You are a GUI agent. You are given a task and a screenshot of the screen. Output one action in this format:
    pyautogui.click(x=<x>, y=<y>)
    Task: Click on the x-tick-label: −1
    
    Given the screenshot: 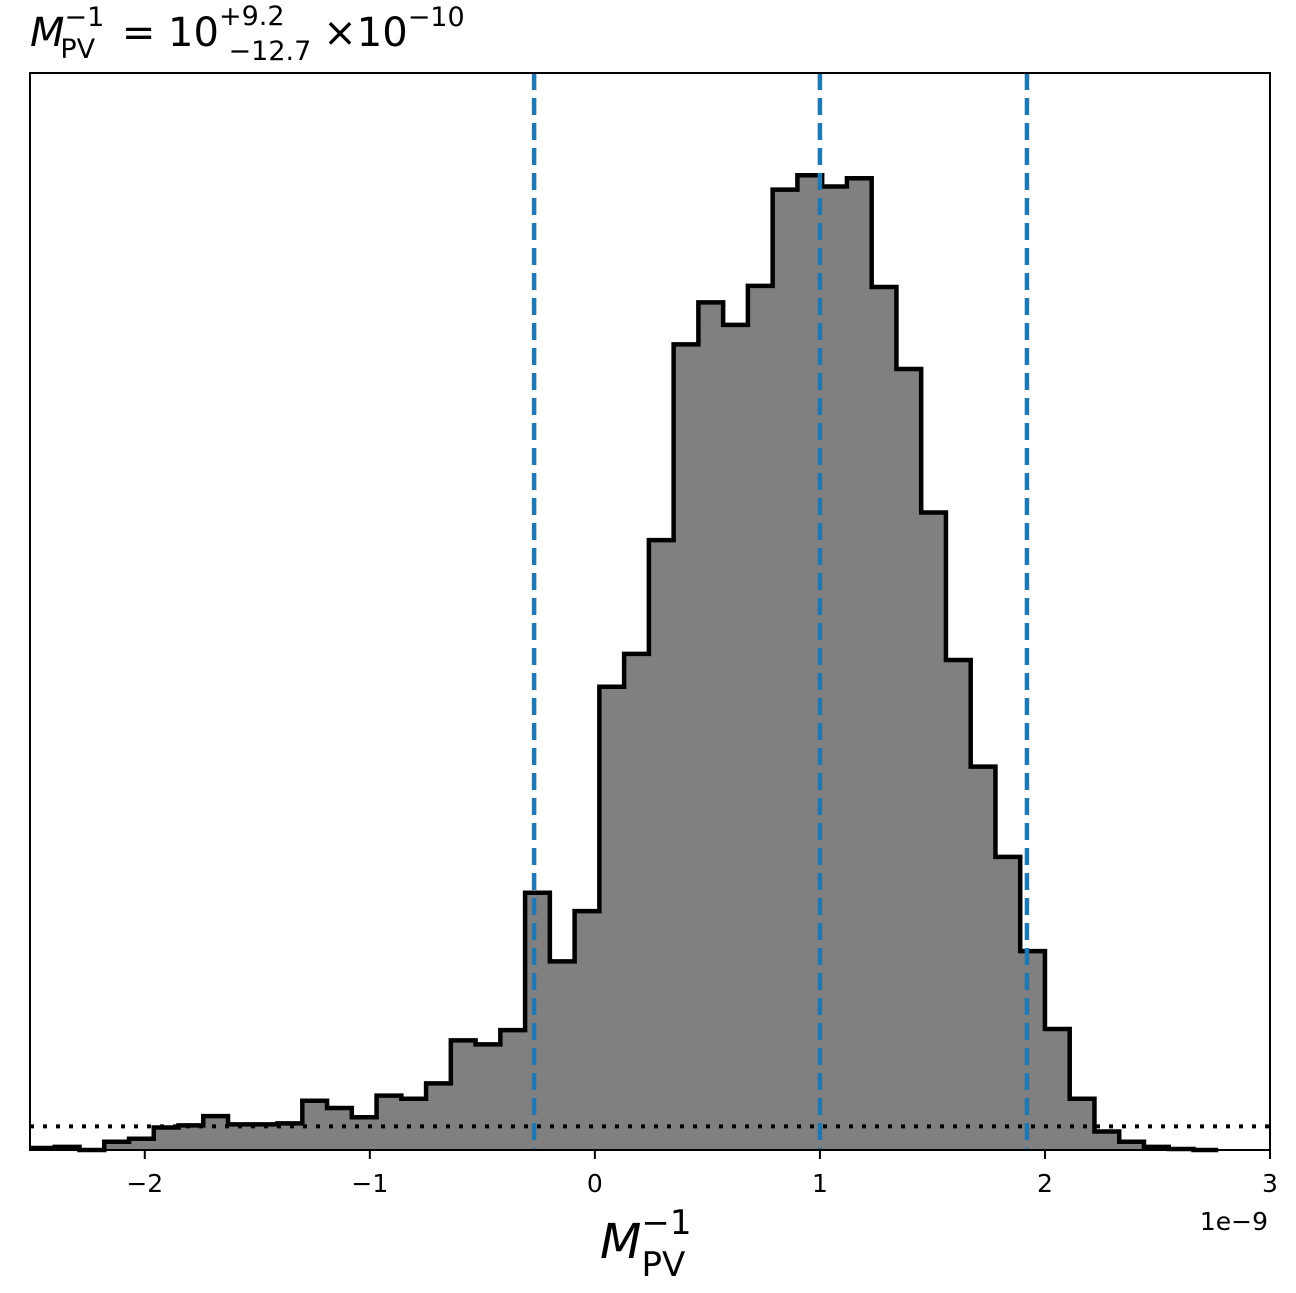 What is the action you would take?
    pyautogui.click(x=369, y=1183)
    